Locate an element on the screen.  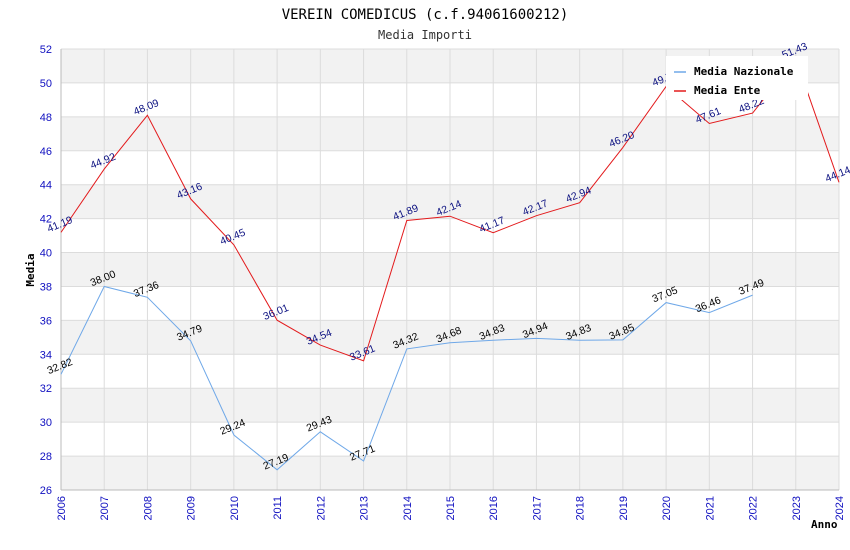
y-tick-label: 34 is located at coordinates (46, 355).